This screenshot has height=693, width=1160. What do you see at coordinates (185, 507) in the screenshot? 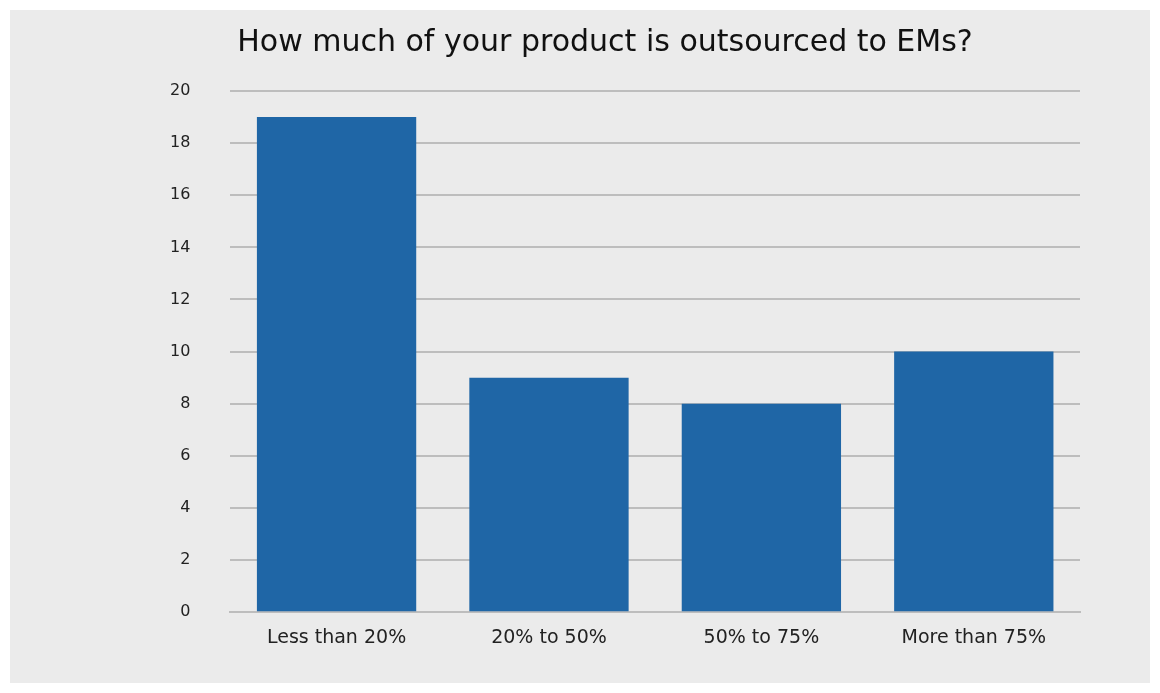
I see `y-tick-label: 4` at bounding box center [185, 507].